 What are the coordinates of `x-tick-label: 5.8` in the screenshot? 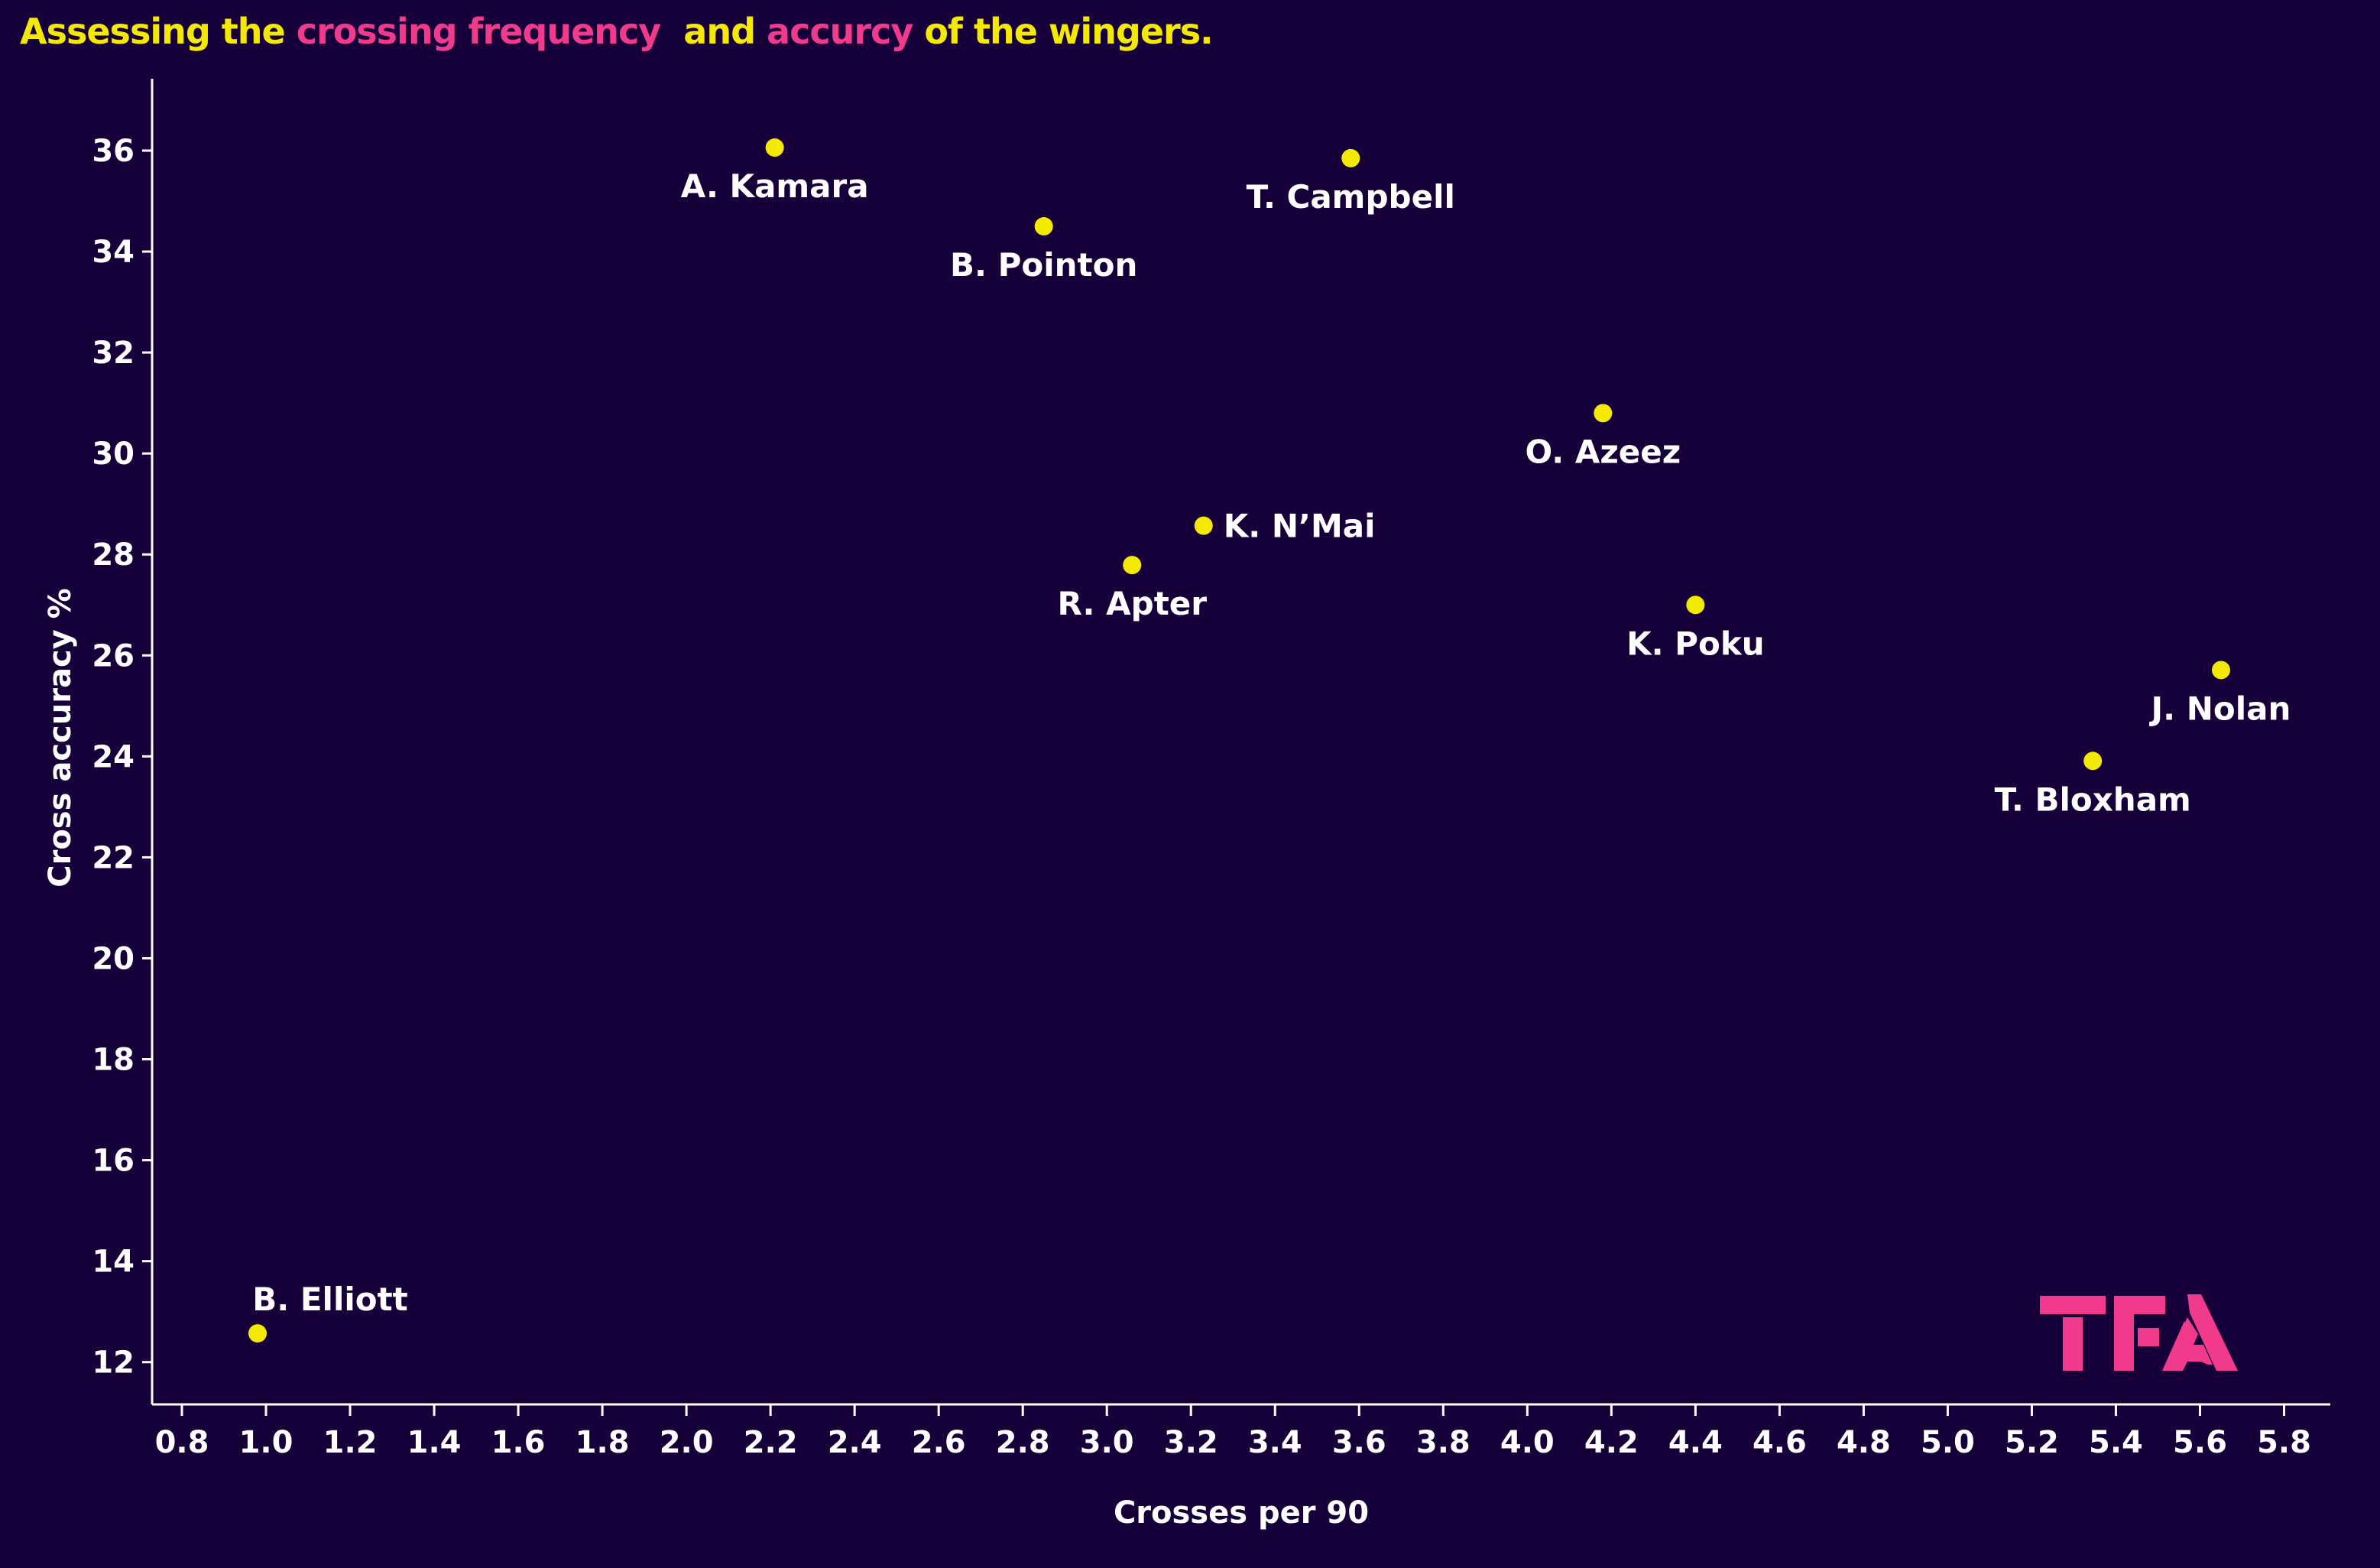 It's located at (2284, 1442).